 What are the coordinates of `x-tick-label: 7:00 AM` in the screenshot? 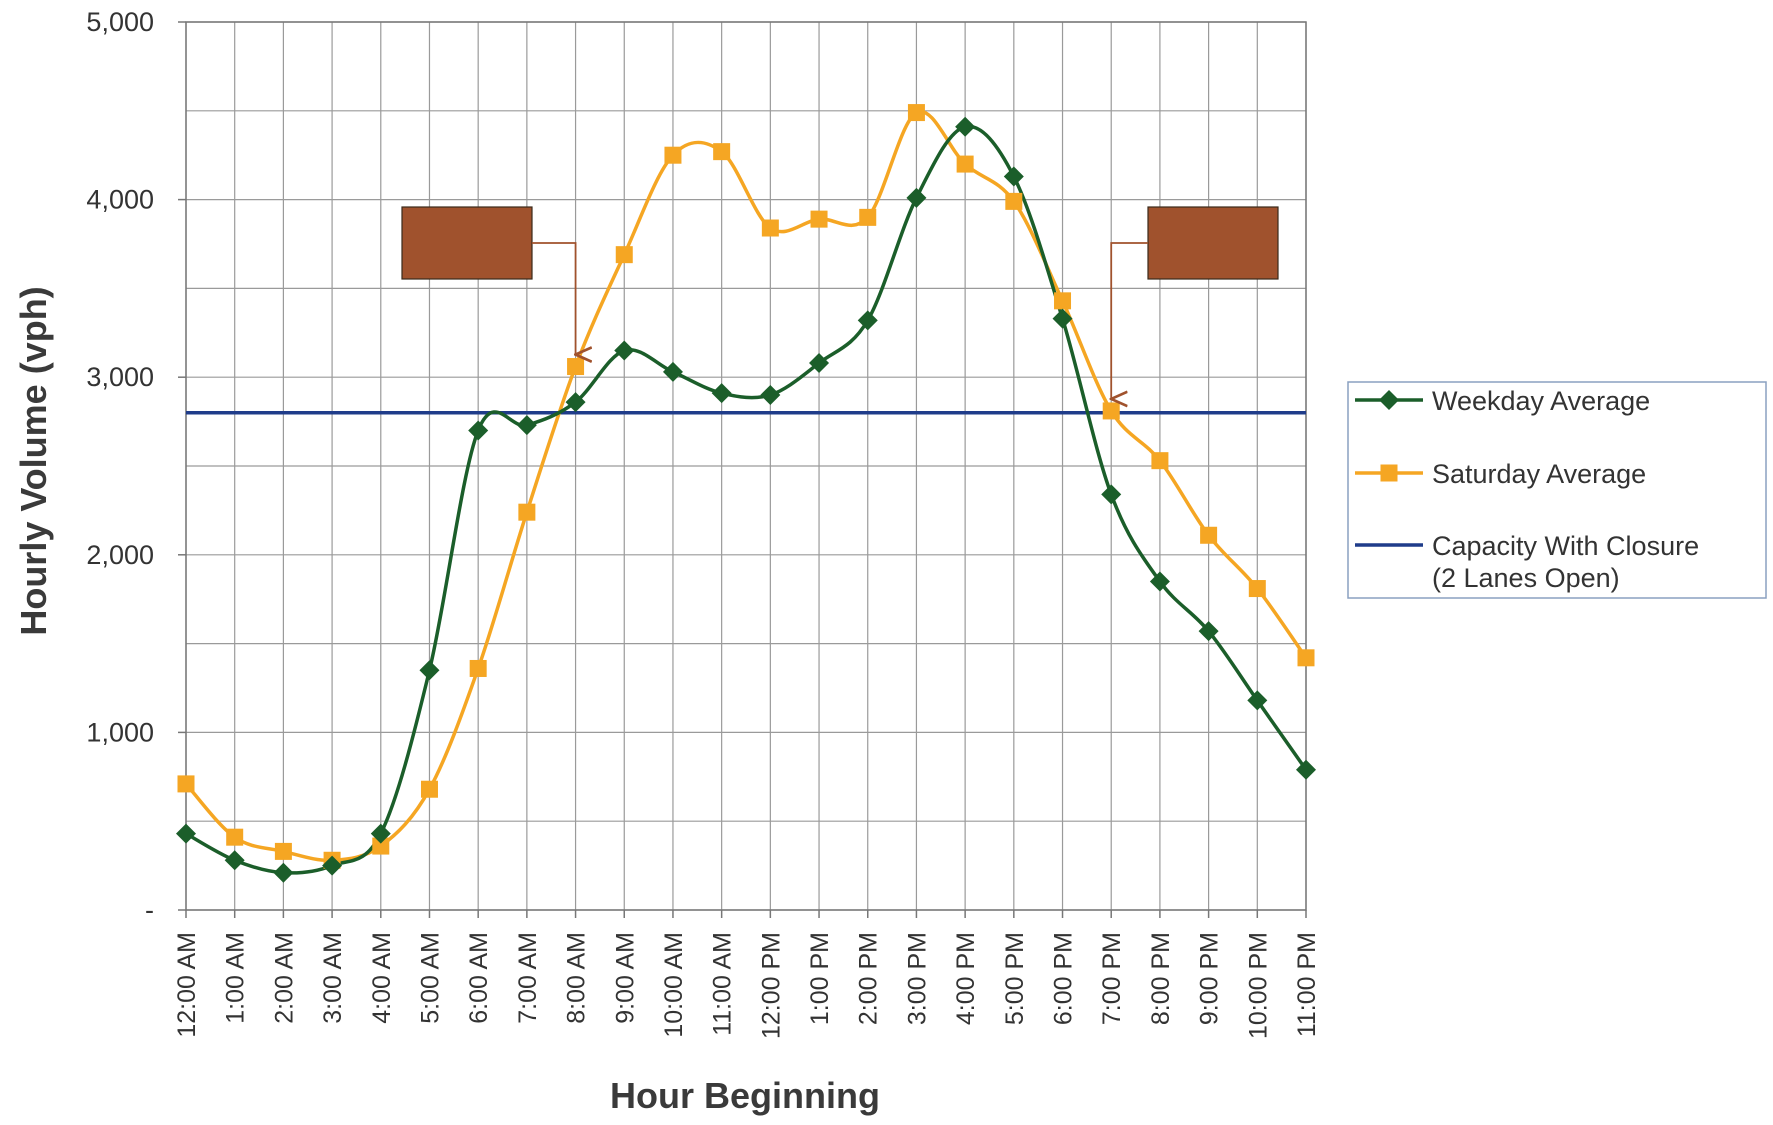 It's located at (528, 978).